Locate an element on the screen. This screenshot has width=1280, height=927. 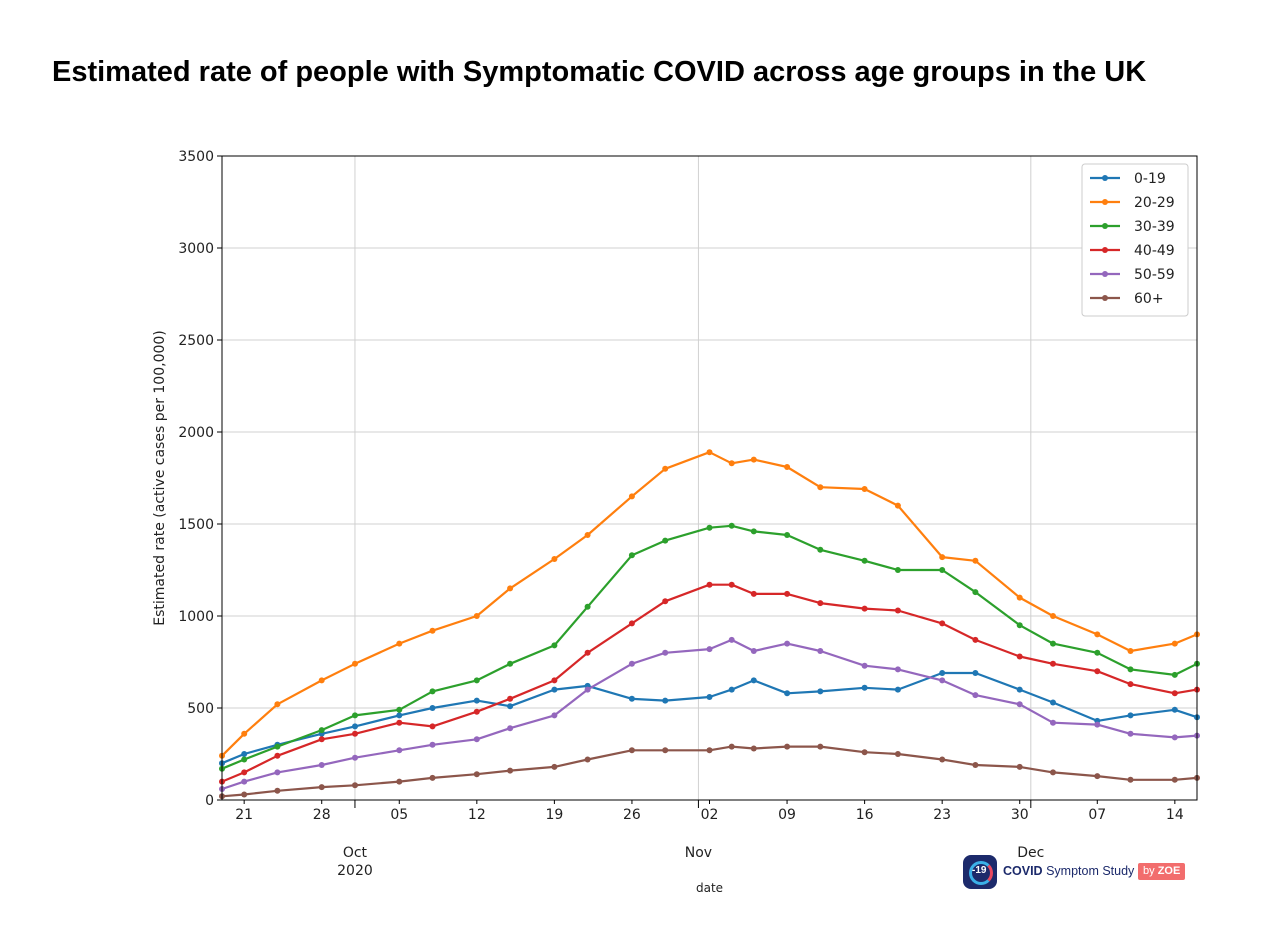
legend-marker is located at coordinates (1105, 202).